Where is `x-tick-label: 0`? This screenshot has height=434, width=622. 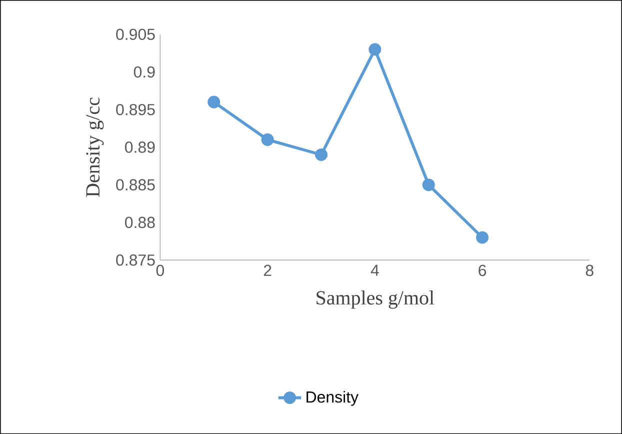 x-tick-label: 0 is located at coordinates (160, 270).